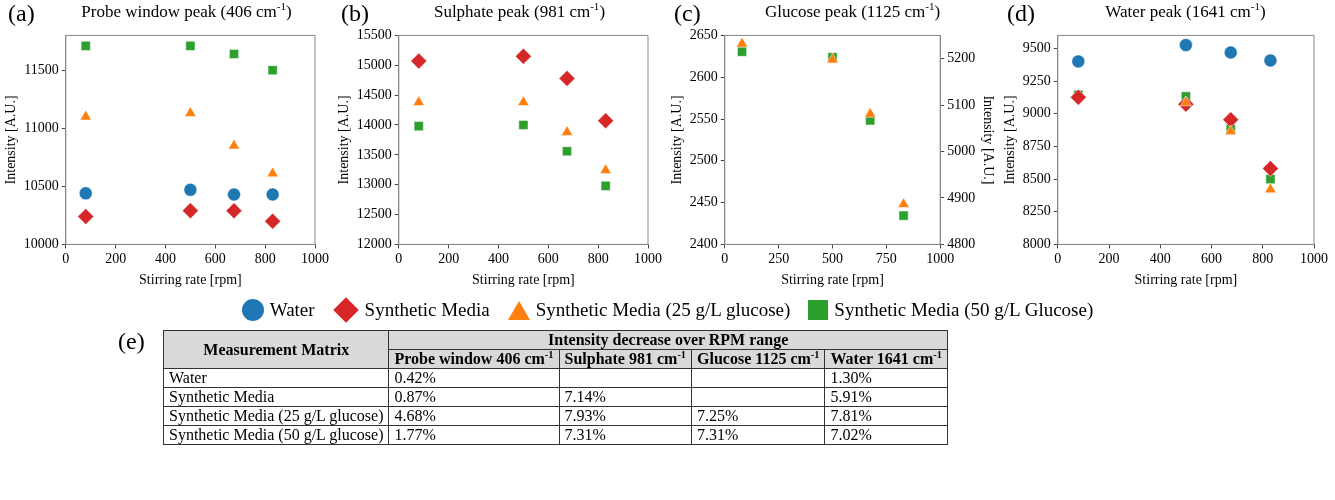 Image resolution: width=1335 pixels, height=500 pixels. I want to click on category-label: Sulphate 981 cm$^{-1}$, so click(625, 358).